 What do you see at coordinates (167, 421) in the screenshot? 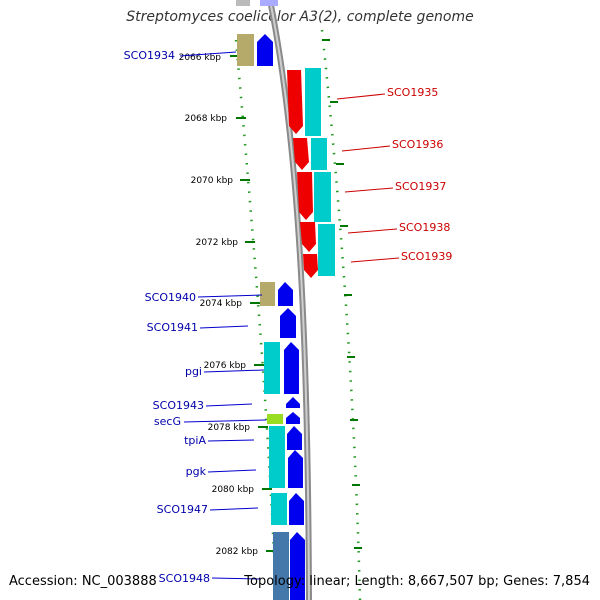
I see `gene-label-secG: secG` at bounding box center [167, 421].